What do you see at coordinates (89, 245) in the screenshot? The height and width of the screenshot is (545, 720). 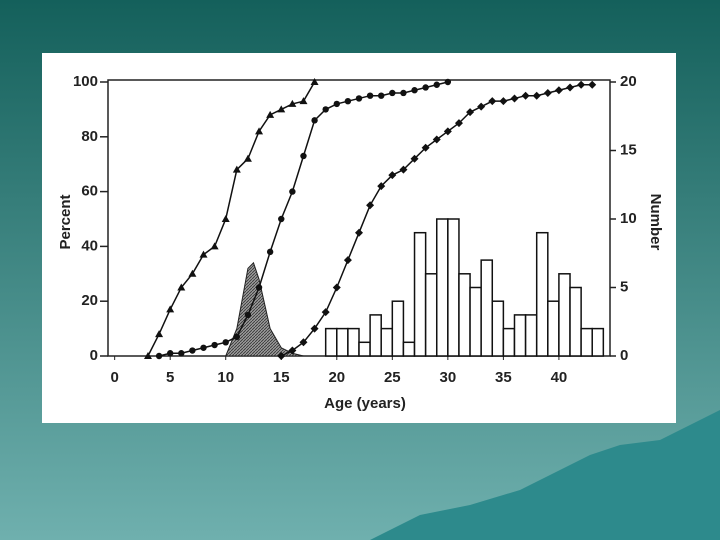 I see `y-tick-label: 40` at bounding box center [89, 245].